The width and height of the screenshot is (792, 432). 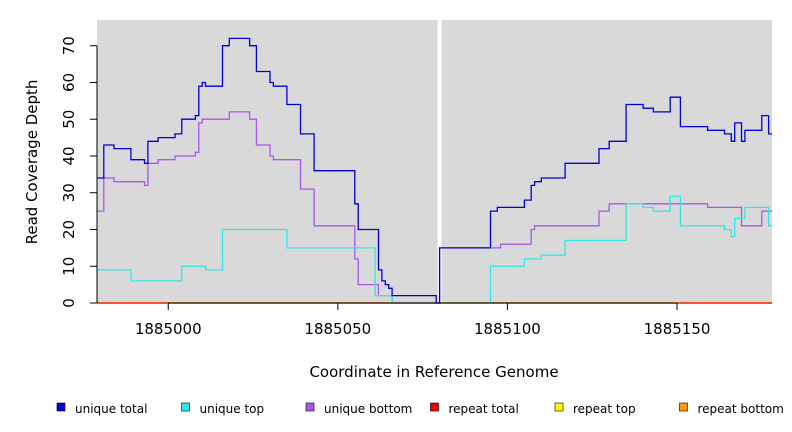 What do you see at coordinates (69, 303) in the screenshot?
I see `y-tick-label: 0` at bounding box center [69, 303].